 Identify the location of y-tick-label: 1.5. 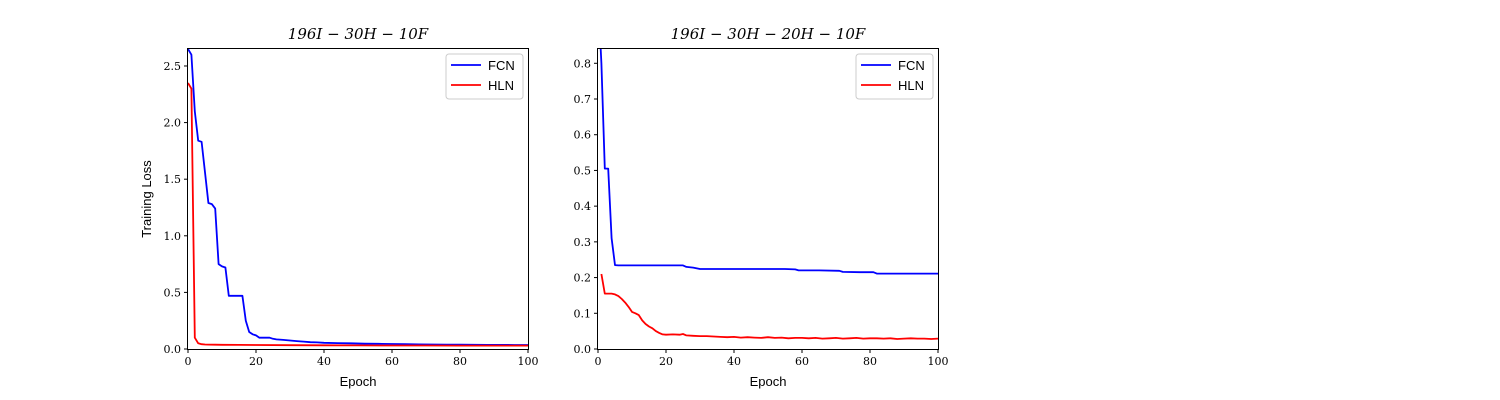
(173, 179).